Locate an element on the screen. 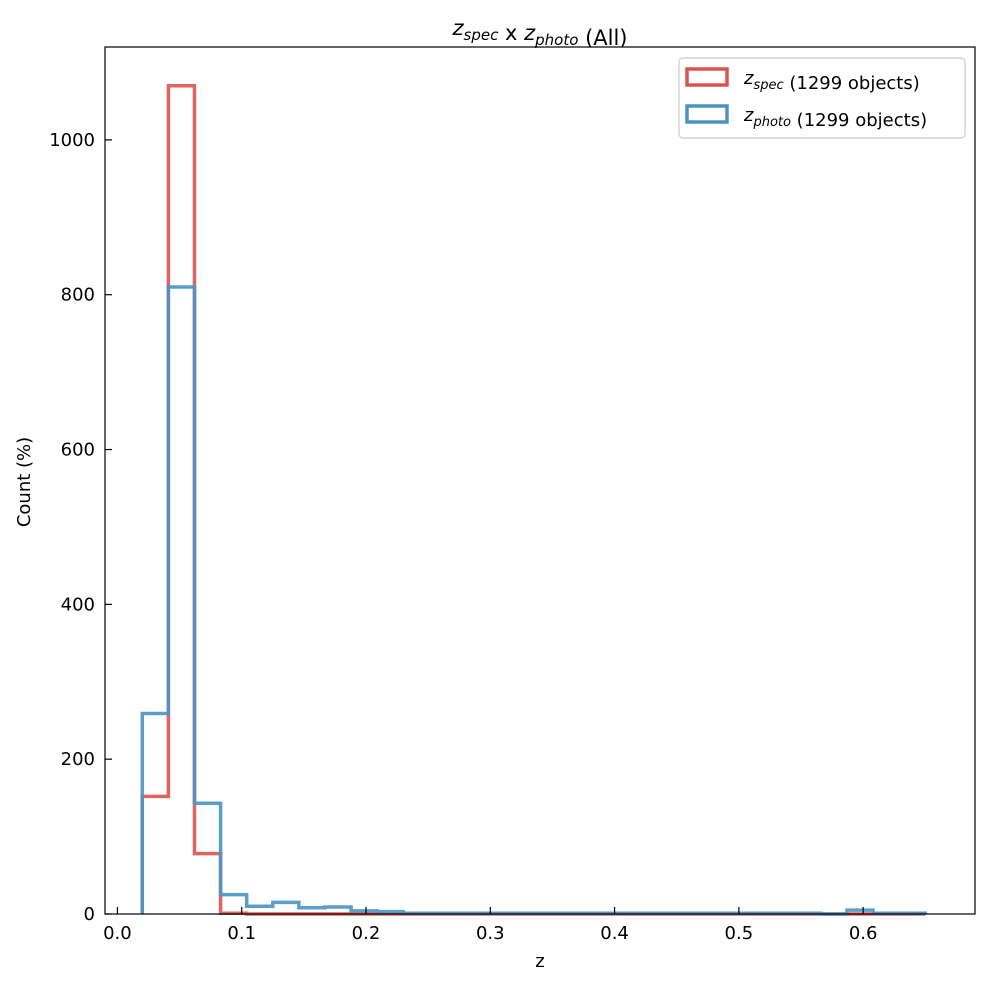 The width and height of the screenshot is (990, 985). x-tick-label: 0.5 is located at coordinates (739, 933).